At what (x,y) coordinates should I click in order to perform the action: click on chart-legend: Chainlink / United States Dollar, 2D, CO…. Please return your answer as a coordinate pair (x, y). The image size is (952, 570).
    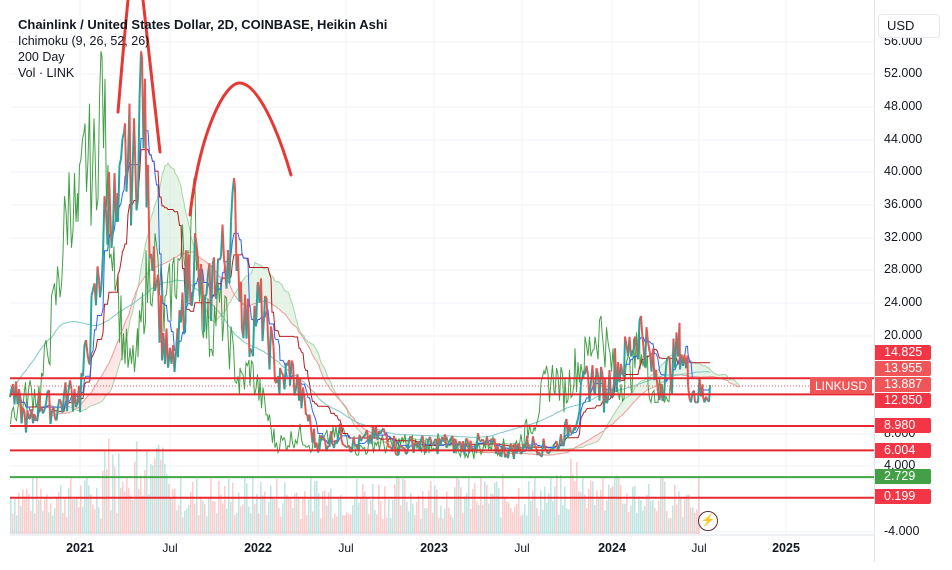
    Looking at the image, I should click on (202, 48).